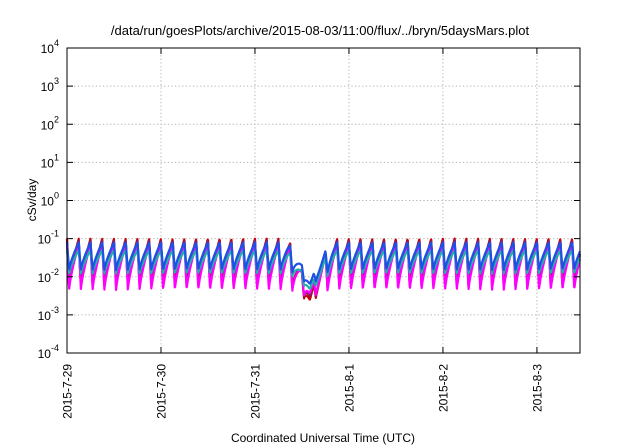 This screenshot has width=640, height=448. I want to click on y-tick-label: 10⁻³, so click(48, 314).